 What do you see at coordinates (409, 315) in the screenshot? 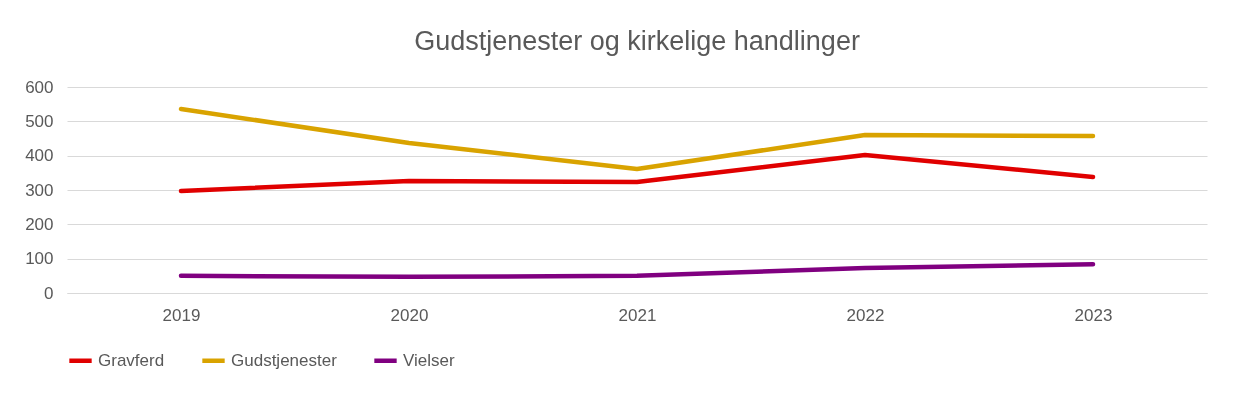
I see `x-tick-label: 2020` at bounding box center [409, 315].